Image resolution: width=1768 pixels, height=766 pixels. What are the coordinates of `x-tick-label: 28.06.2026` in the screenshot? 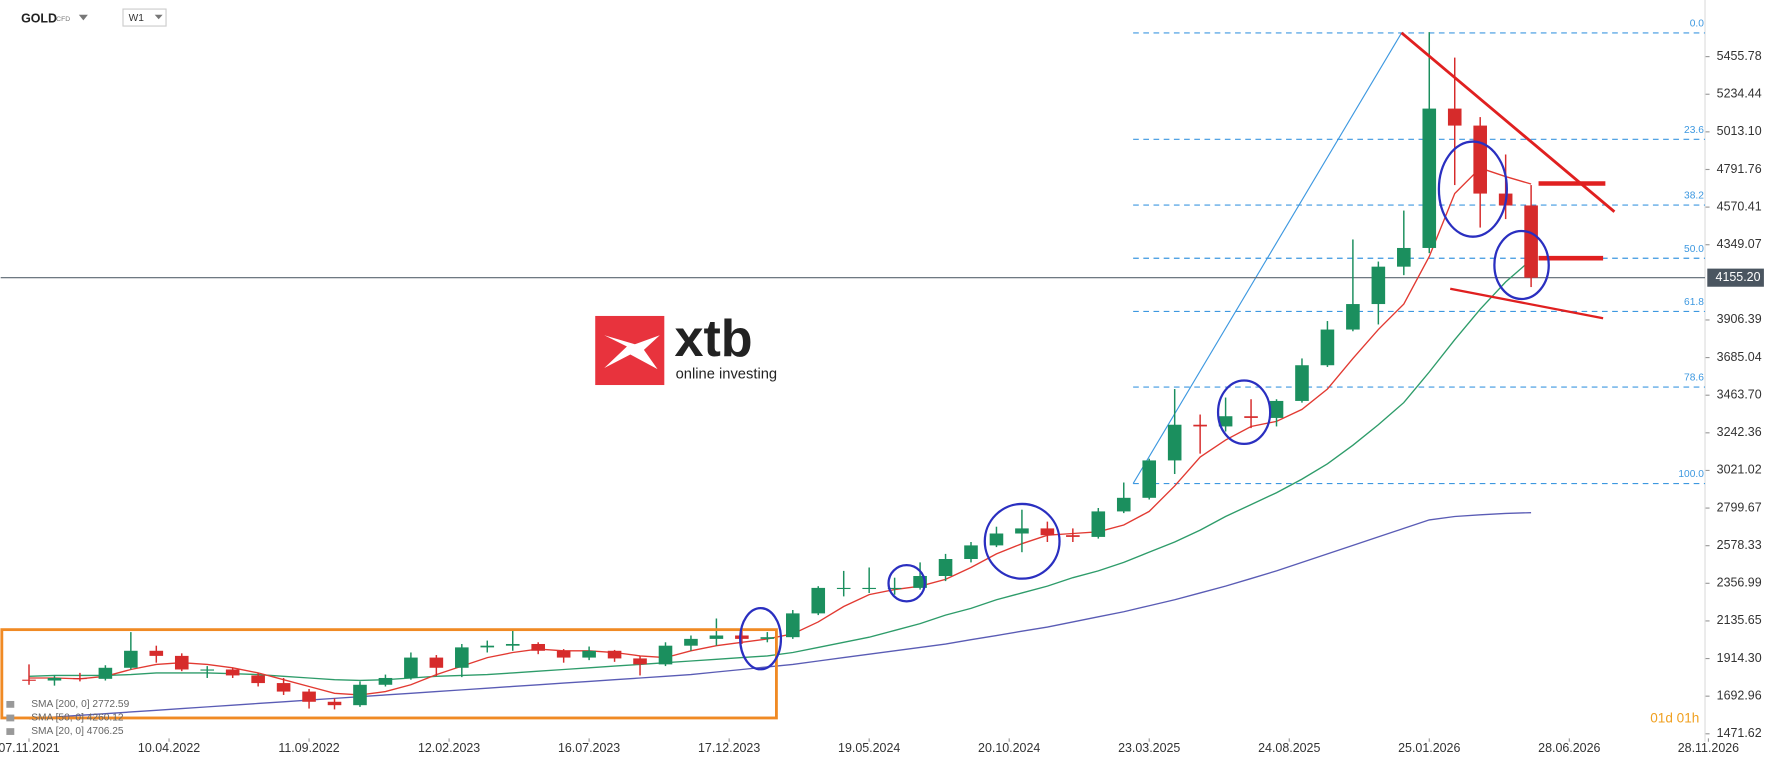 It's located at (1569, 748).